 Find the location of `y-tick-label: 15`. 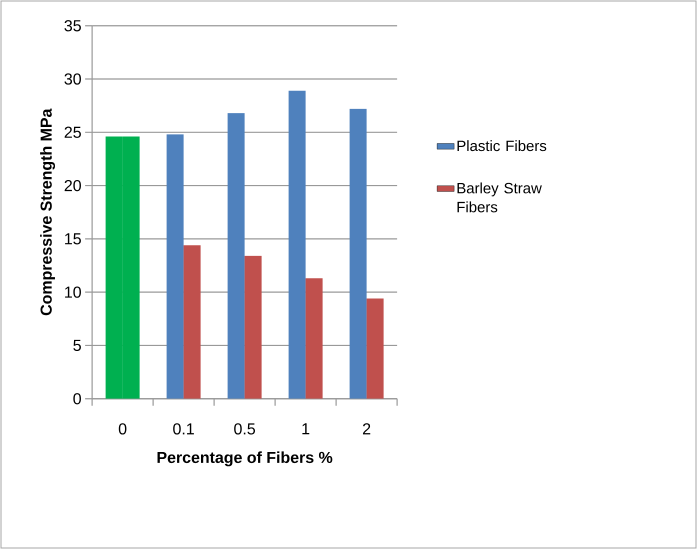

y-tick-label: 15 is located at coordinates (73, 238).